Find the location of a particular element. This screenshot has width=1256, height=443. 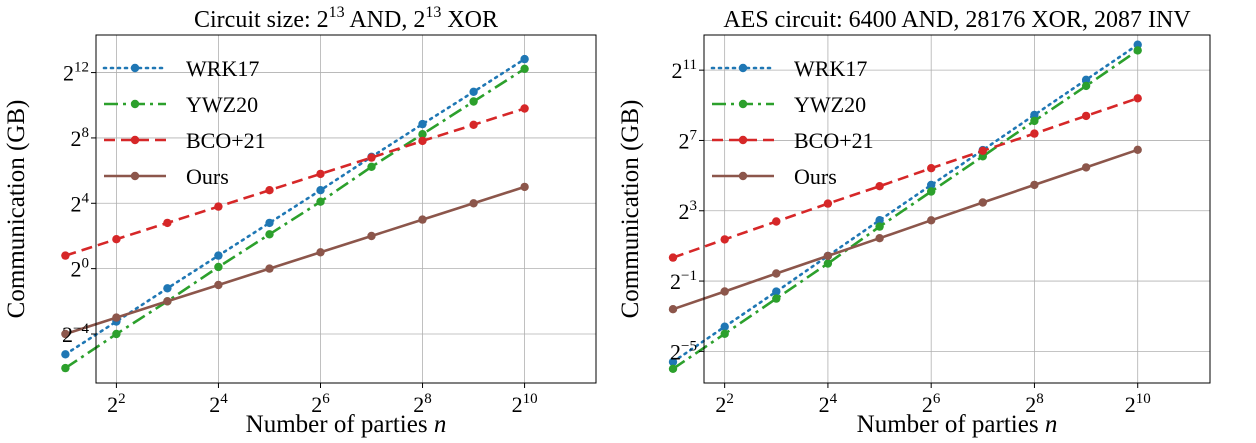

y-axis-label: Communication (GB) is located at coordinates (630, 209).